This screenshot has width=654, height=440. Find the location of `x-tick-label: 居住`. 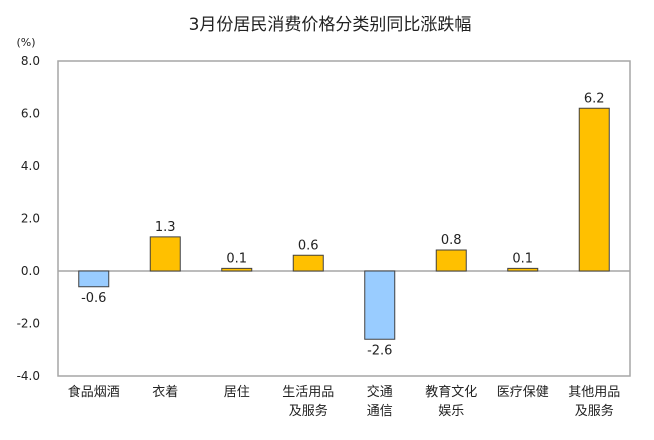

x-tick-label: 居住 is located at coordinates (237, 392).